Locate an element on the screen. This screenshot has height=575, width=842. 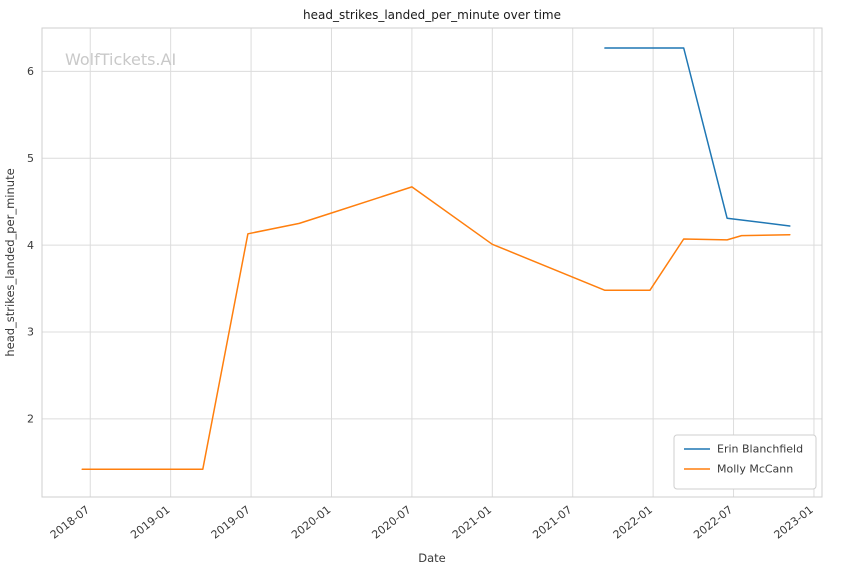
y-tick-label: 6 is located at coordinates (30, 71).